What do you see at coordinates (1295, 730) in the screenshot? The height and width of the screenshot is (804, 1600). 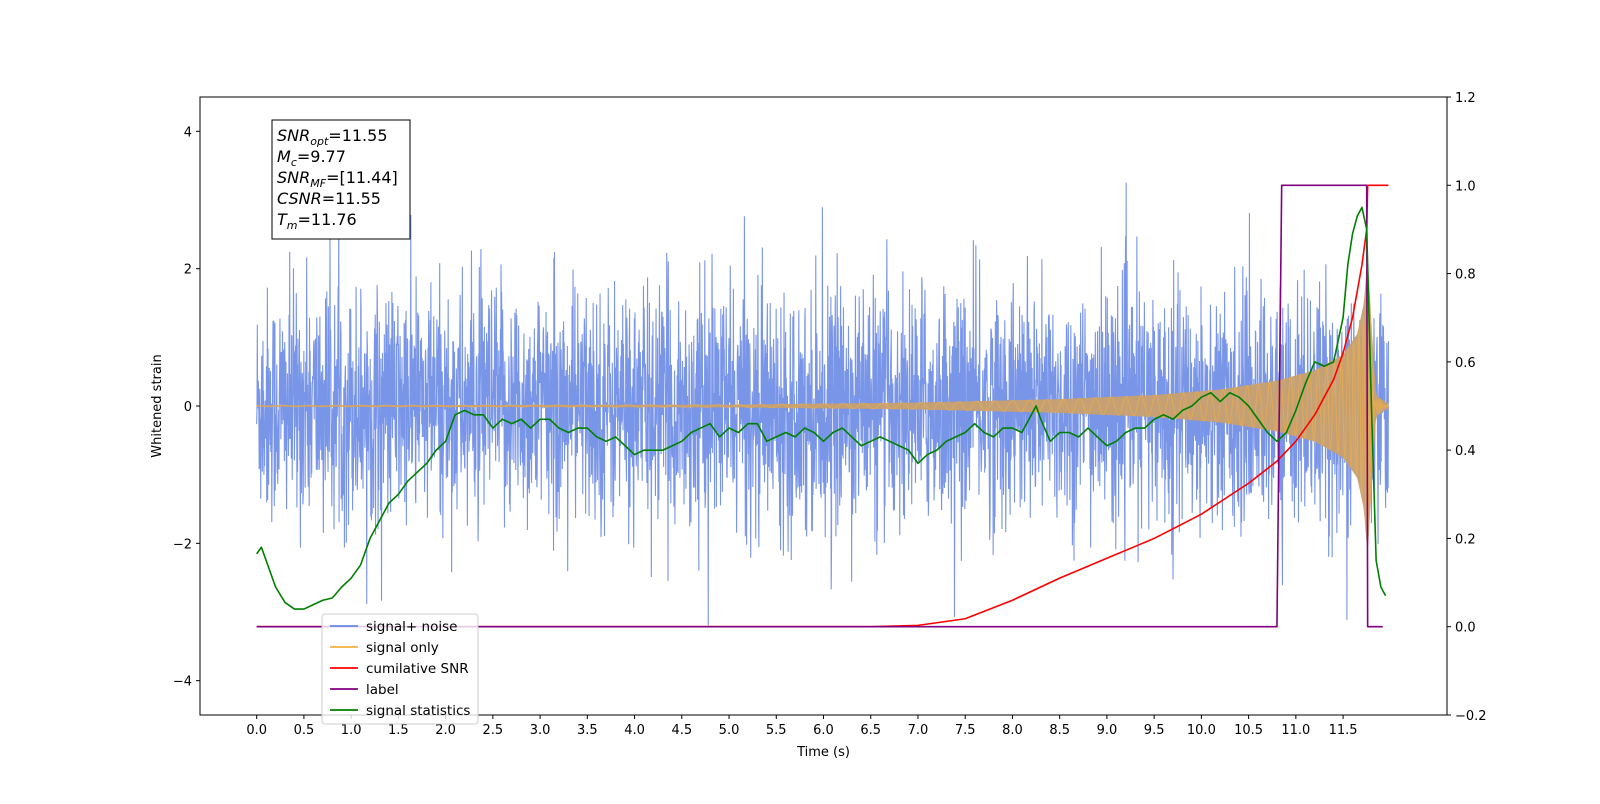 I see `x-tick-label: 11.0` at bounding box center [1295, 730].